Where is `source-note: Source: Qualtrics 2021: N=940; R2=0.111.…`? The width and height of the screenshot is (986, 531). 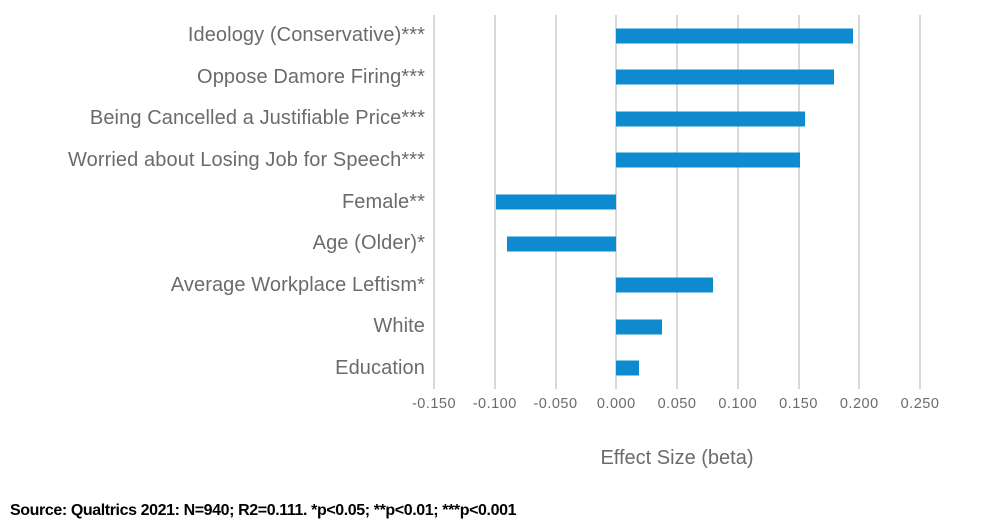 source-note: Source: Qualtrics 2021: N=940; R2=0.111.… is located at coordinates (263, 510).